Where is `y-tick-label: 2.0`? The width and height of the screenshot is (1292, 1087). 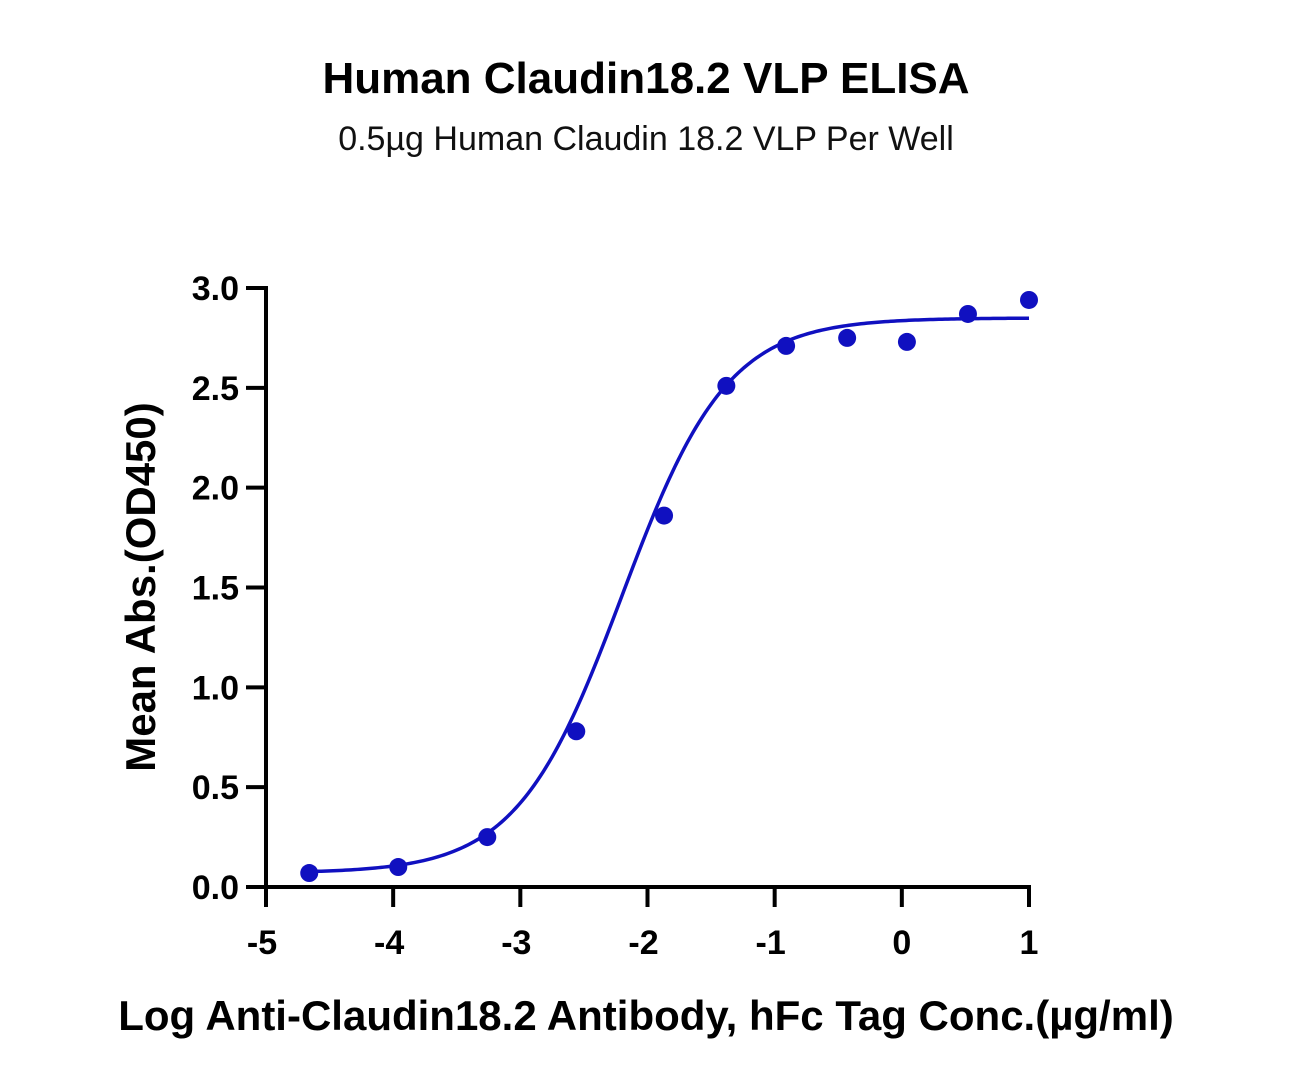 y-tick-label: 2.0 is located at coordinates (215, 489).